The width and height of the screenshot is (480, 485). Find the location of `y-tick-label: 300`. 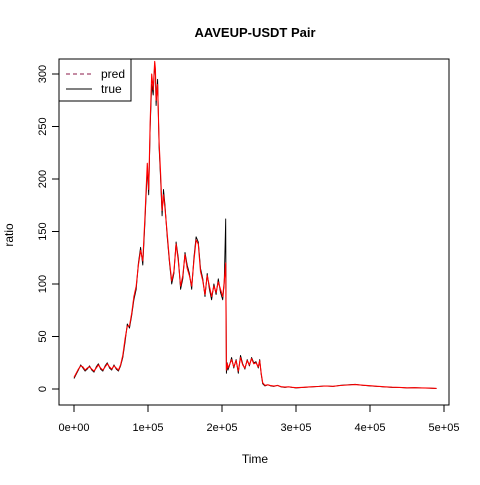

y-tick-label: 300 is located at coordinates (43, 74).